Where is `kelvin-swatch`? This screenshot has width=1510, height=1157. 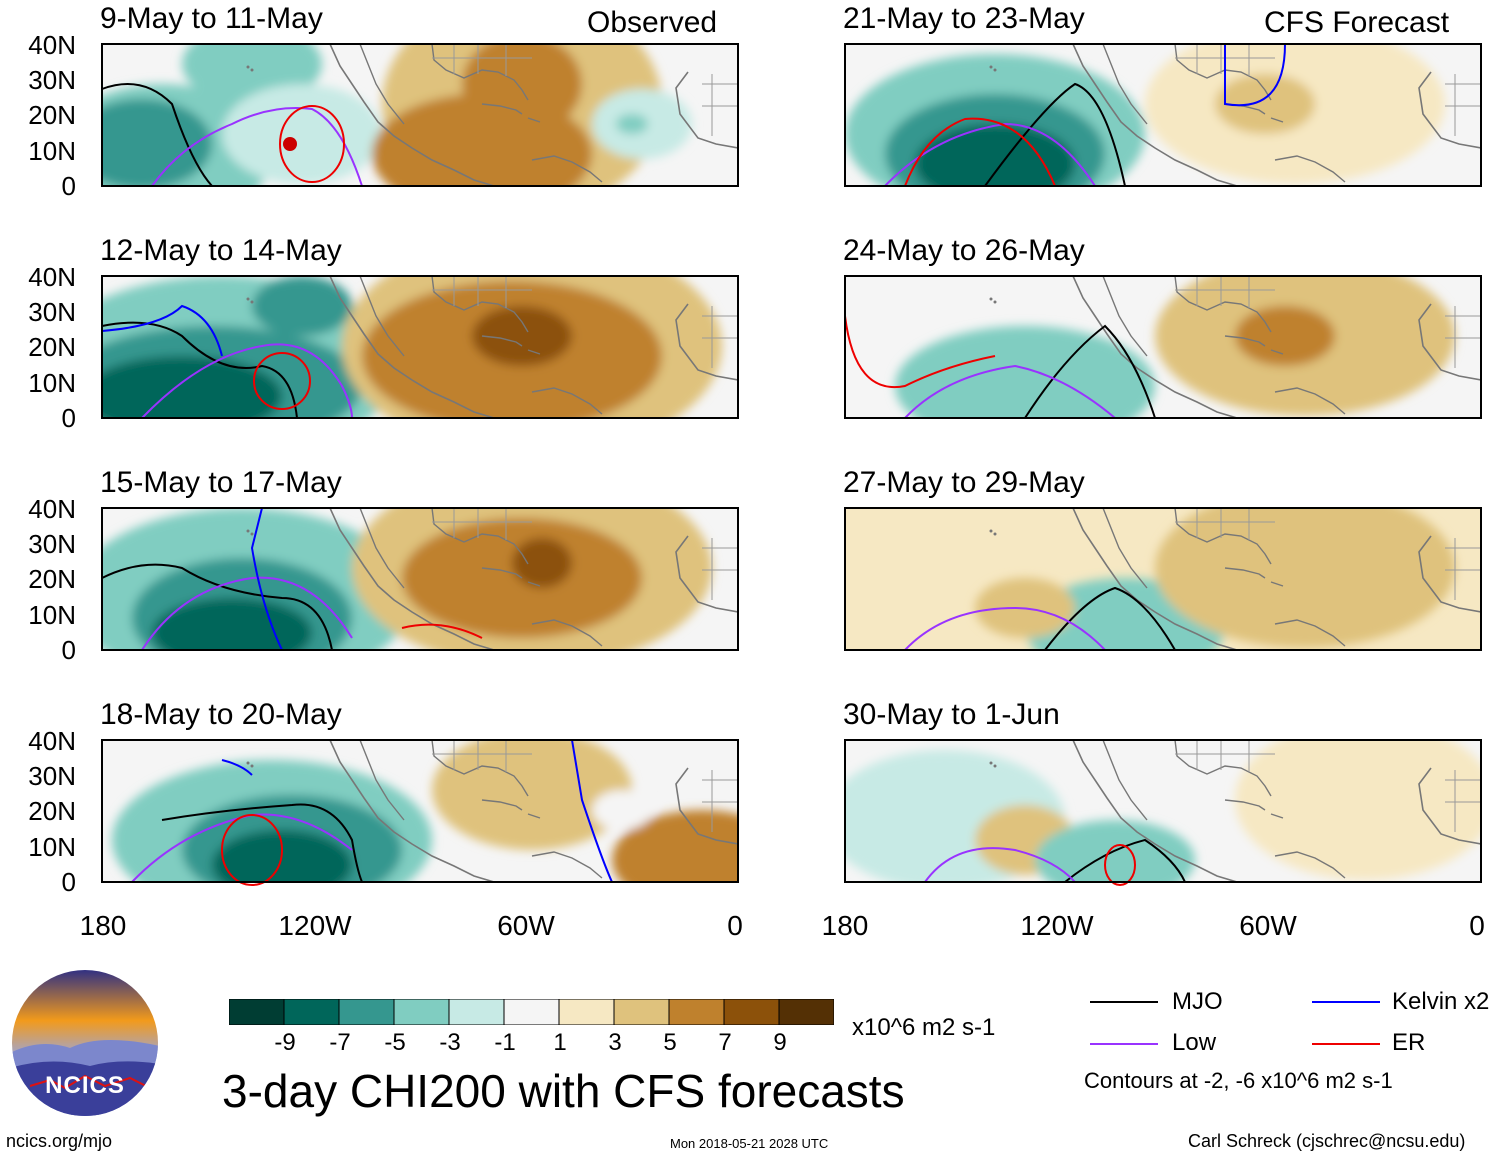 kelvin-swatch is located at coordinates (1346, 1002).